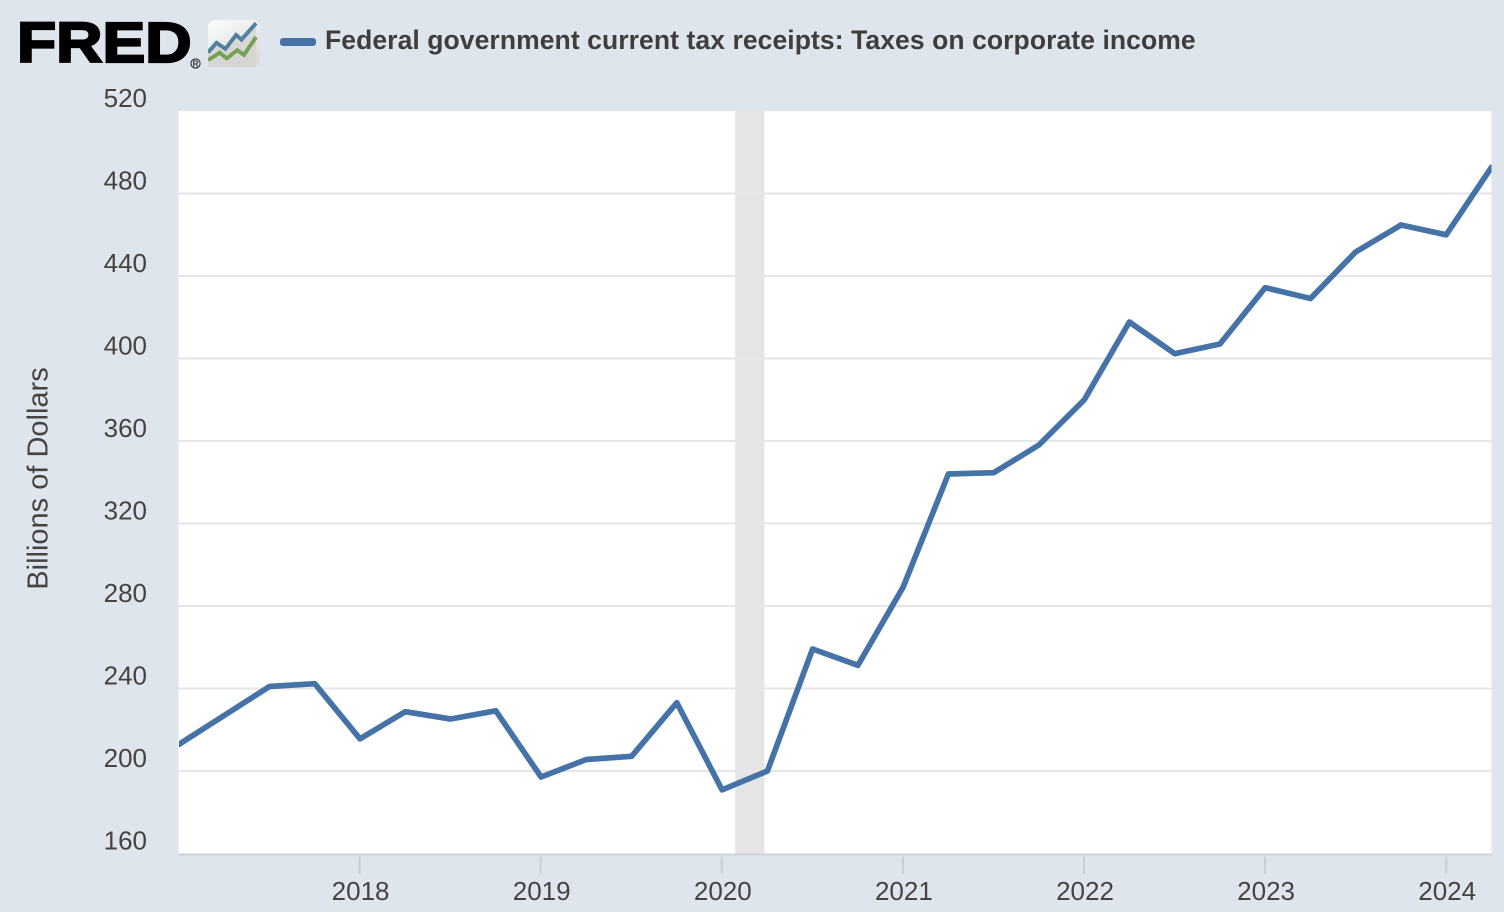  What do you see at coordinates (1085, 891) in the screenshot?
I see `svg-text: 2022` at bounding box center [1085, 891].